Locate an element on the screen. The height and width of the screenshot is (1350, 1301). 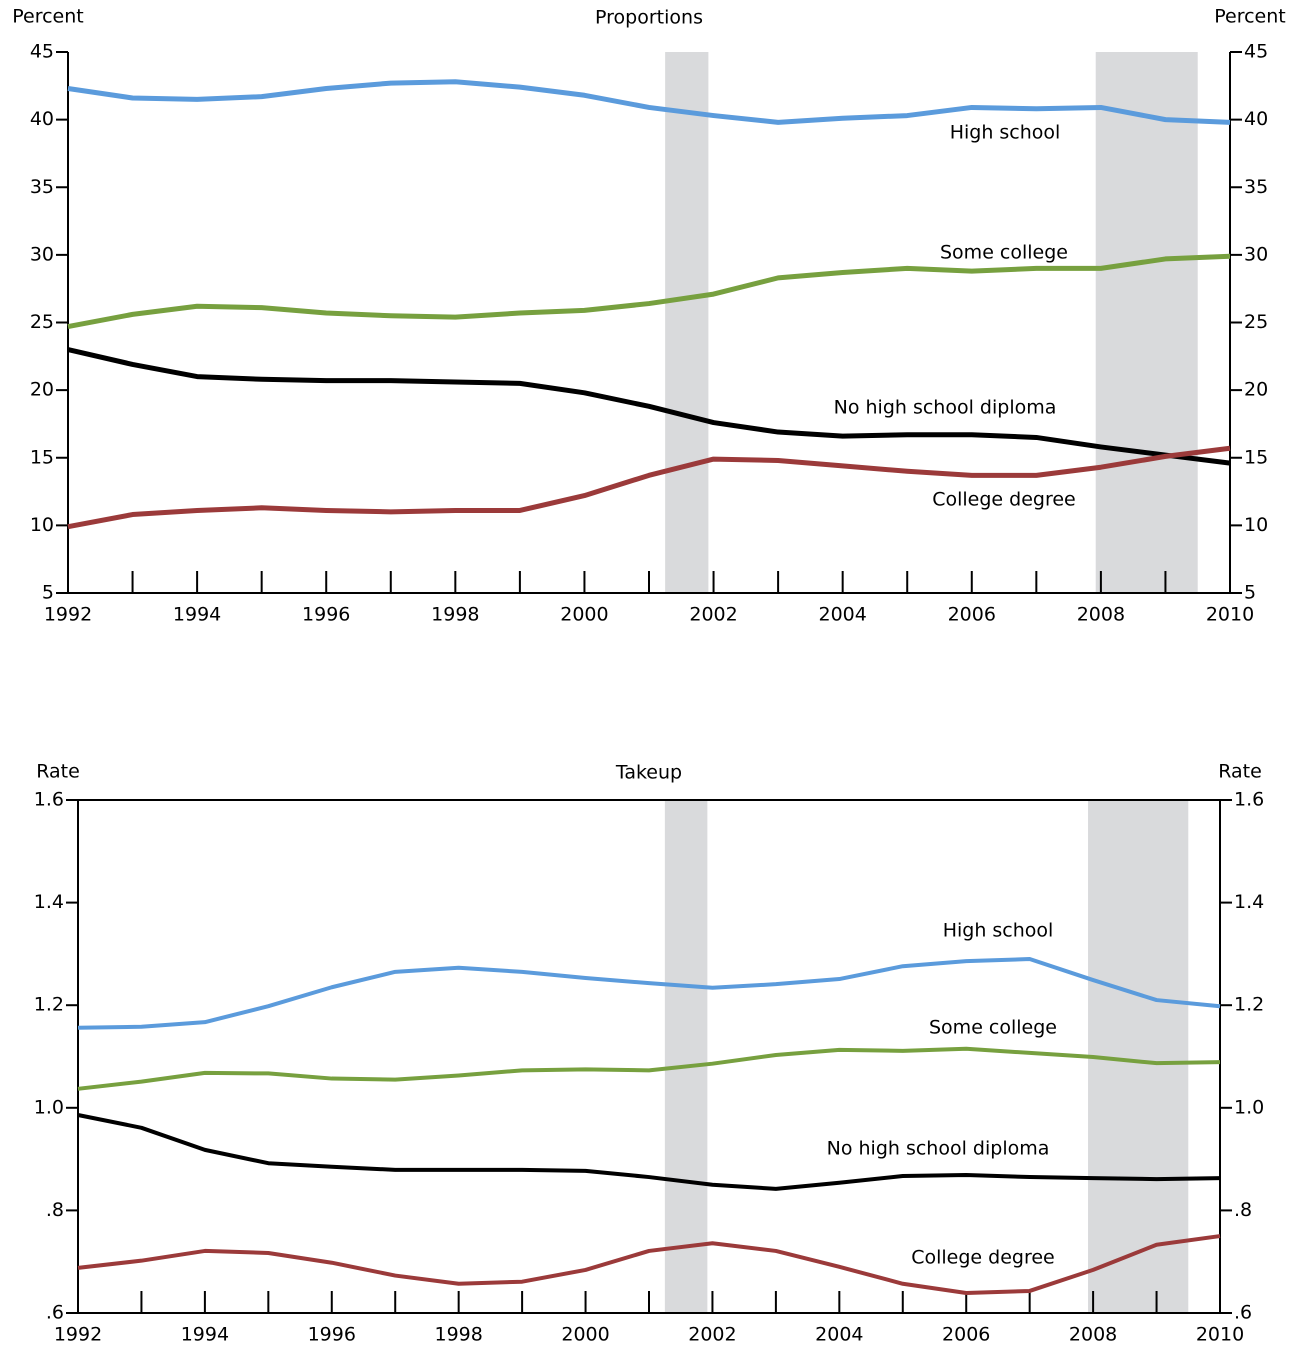
chart-title: Takeup is located at coordinates (648, 773).